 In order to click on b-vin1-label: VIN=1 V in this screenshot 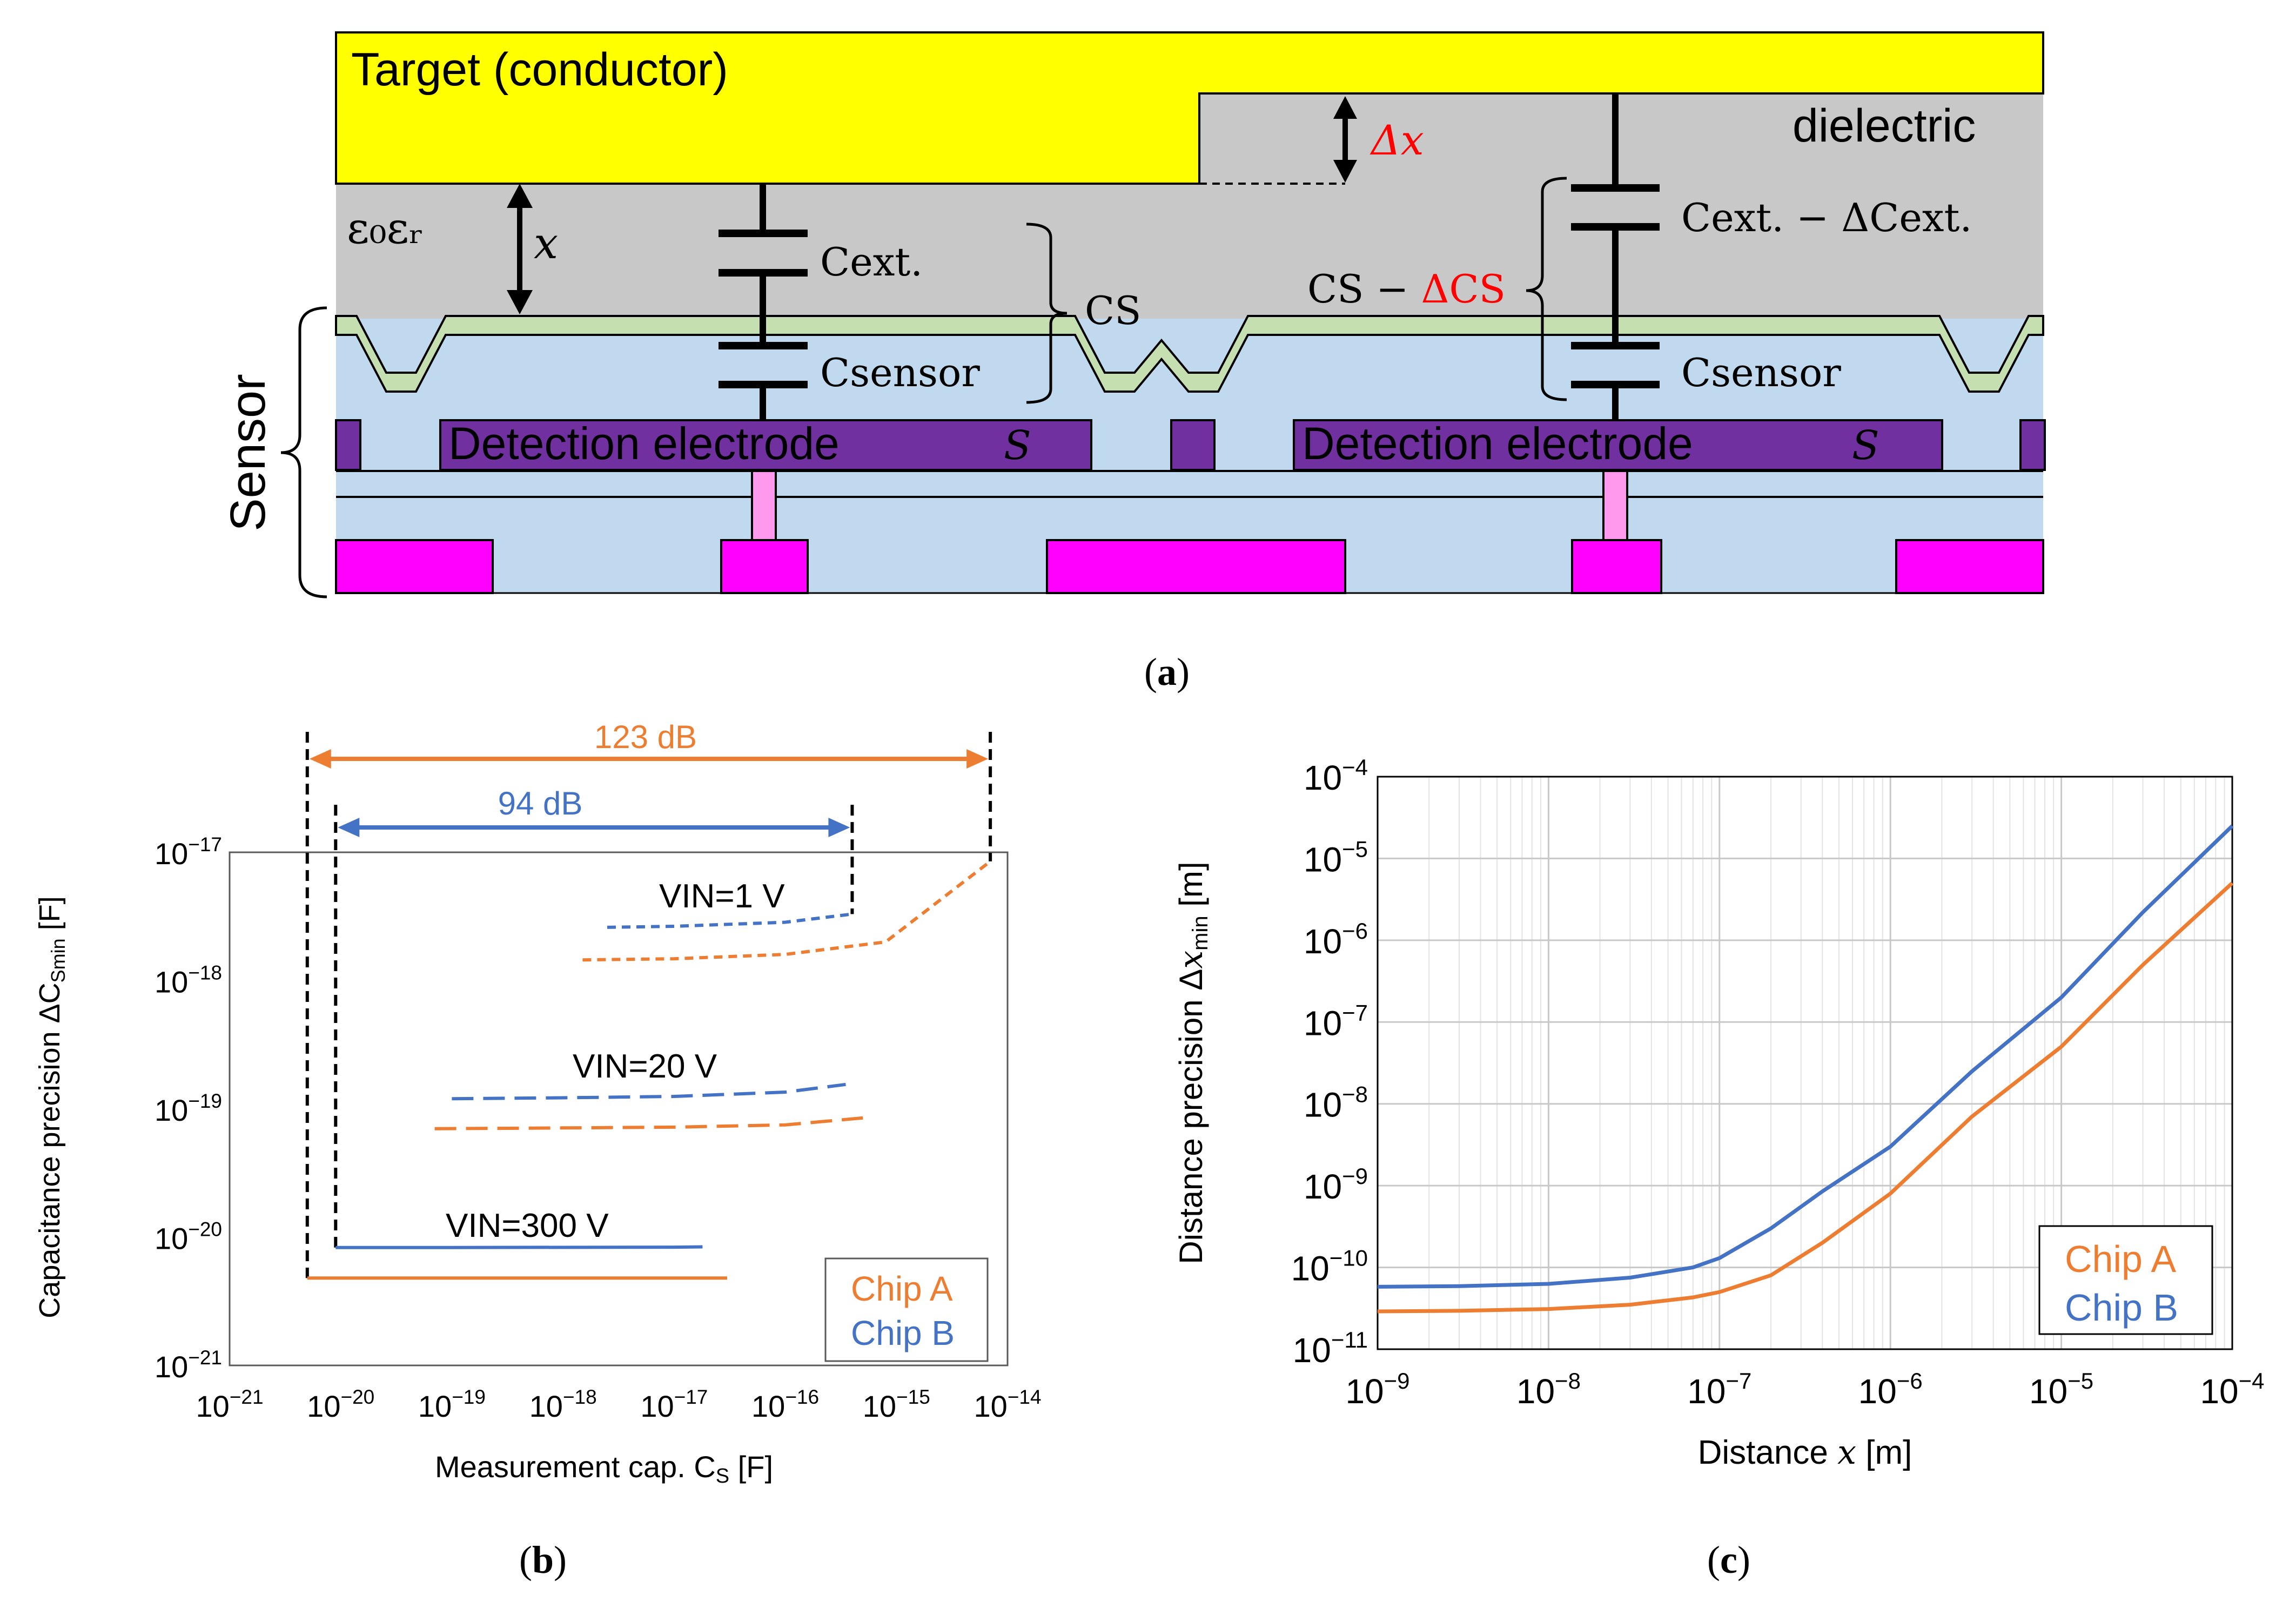, I will do `click(722, 896)`.